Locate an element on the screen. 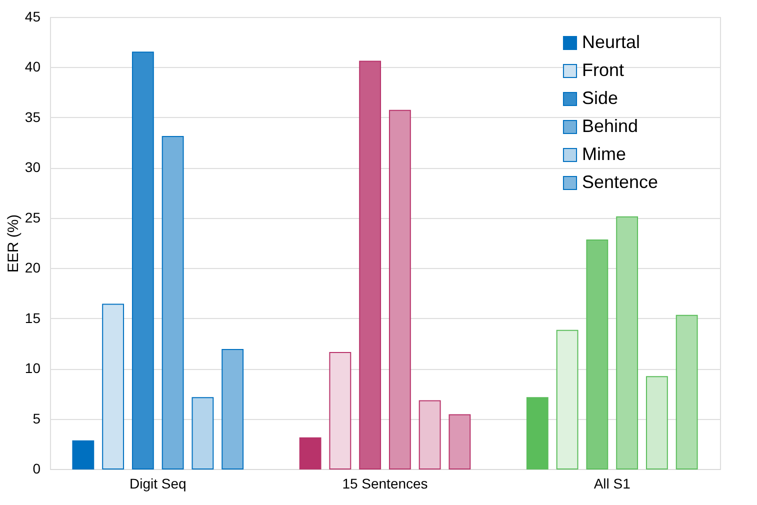 Image resolution: width=757 pixels, height=505 pixels. legend-label: Sentence is located at coordinates (620, 182).